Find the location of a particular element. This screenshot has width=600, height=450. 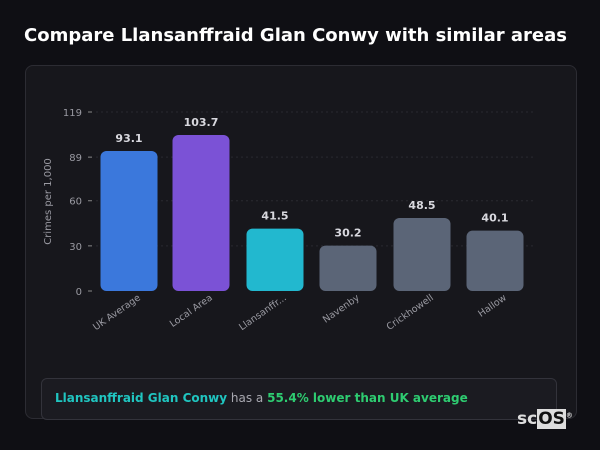

summary-middle: has a is located at coordinates (247, 398).